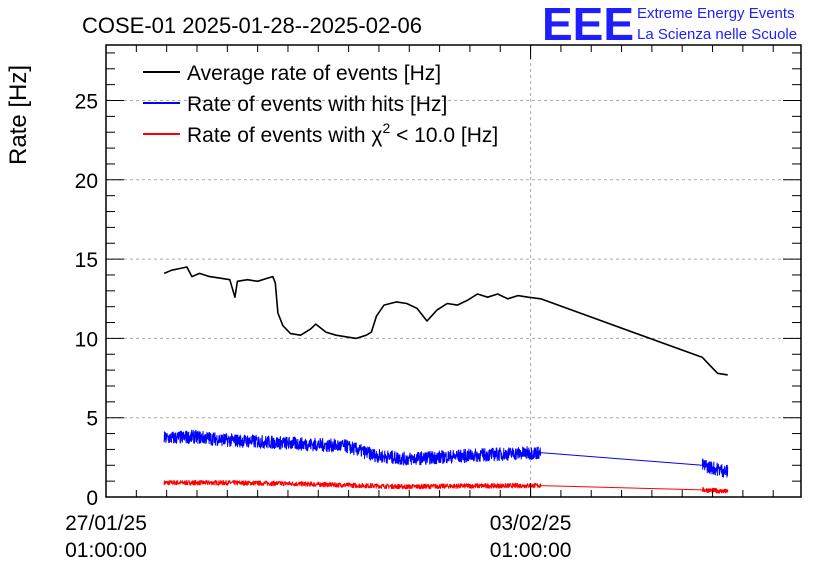 The height and width of the screenshot is (572, 836). I want to click on x-tick-date: 03/02/25, so click(531, 523).